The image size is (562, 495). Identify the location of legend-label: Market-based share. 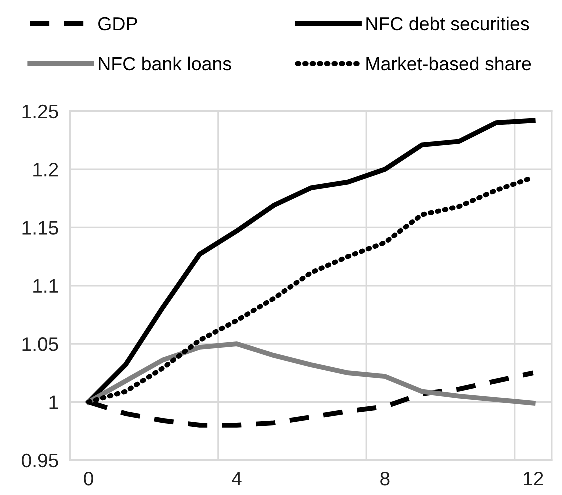
(449, 63).